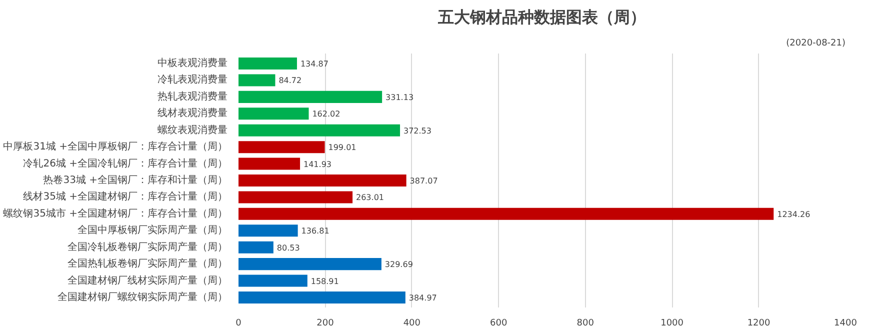  What do you see at coordinates (193, 96) in the screenshot?
I see `y-tick-label: 热轧表观消费量` at bounding box center [193, 96].